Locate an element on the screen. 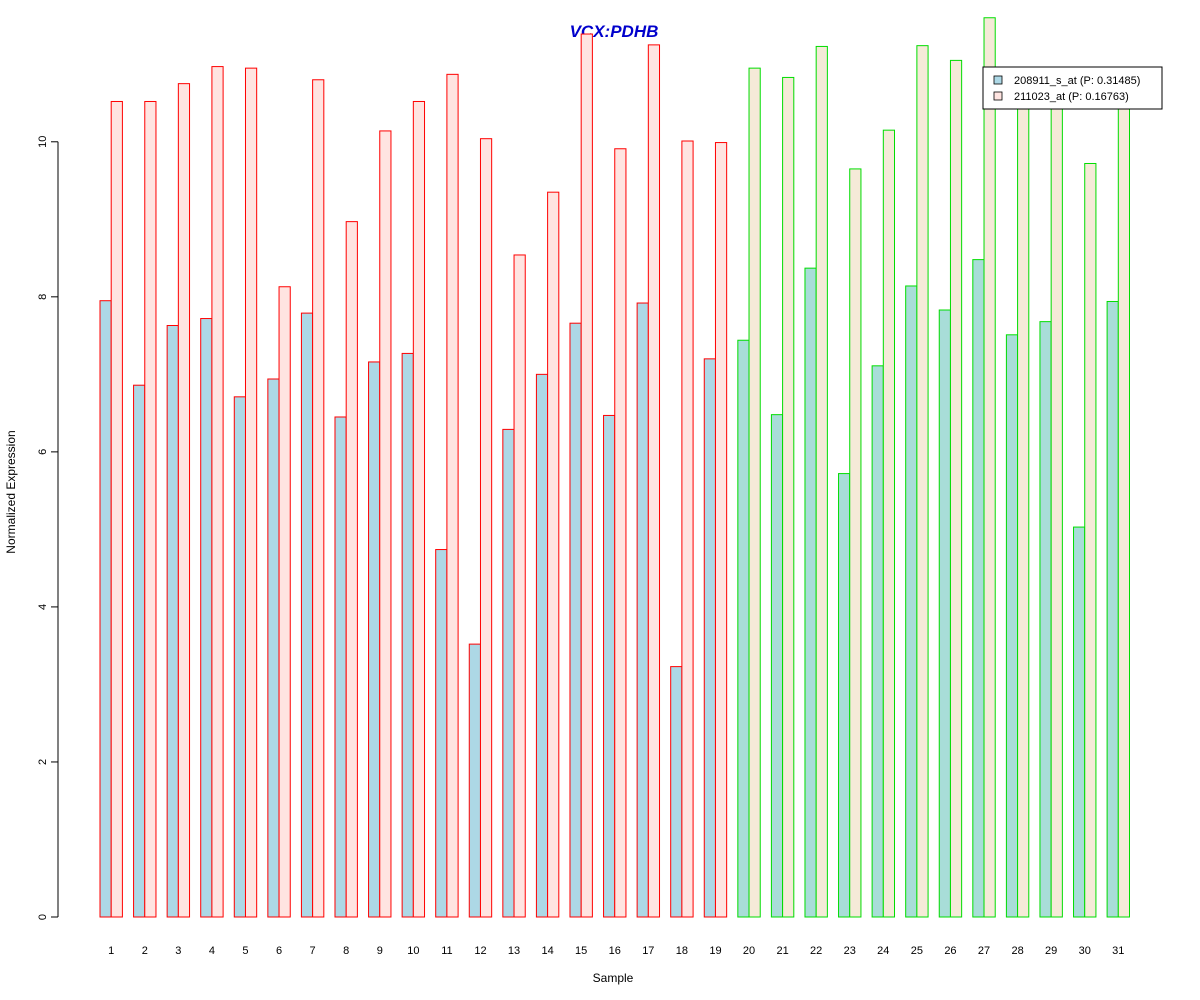 Image resolution: width=1200 pixels, height=1000 pixels. x-tick-label: 6 is located at coordinates (279, 951).